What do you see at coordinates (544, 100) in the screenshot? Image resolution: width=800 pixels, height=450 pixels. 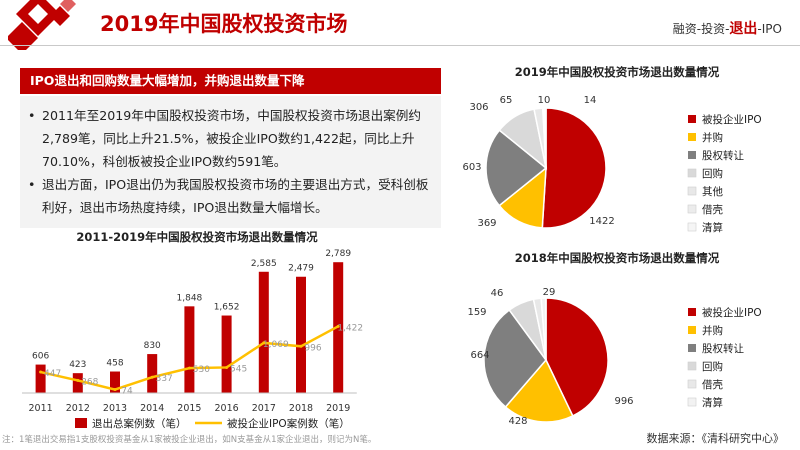 I see `pie-value-label: 10` at bounding box center [544, 100].